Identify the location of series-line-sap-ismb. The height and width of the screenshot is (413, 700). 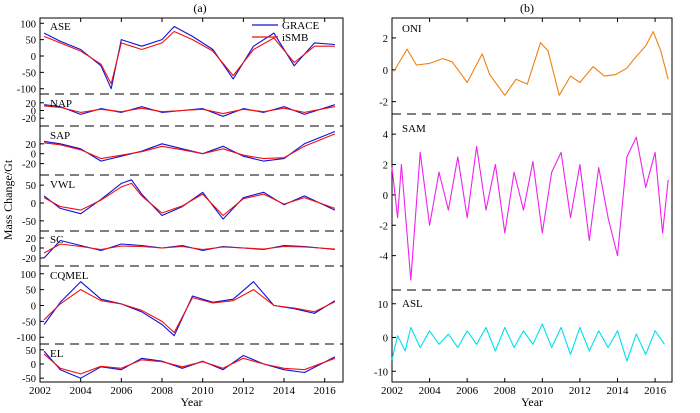
(190, 146).